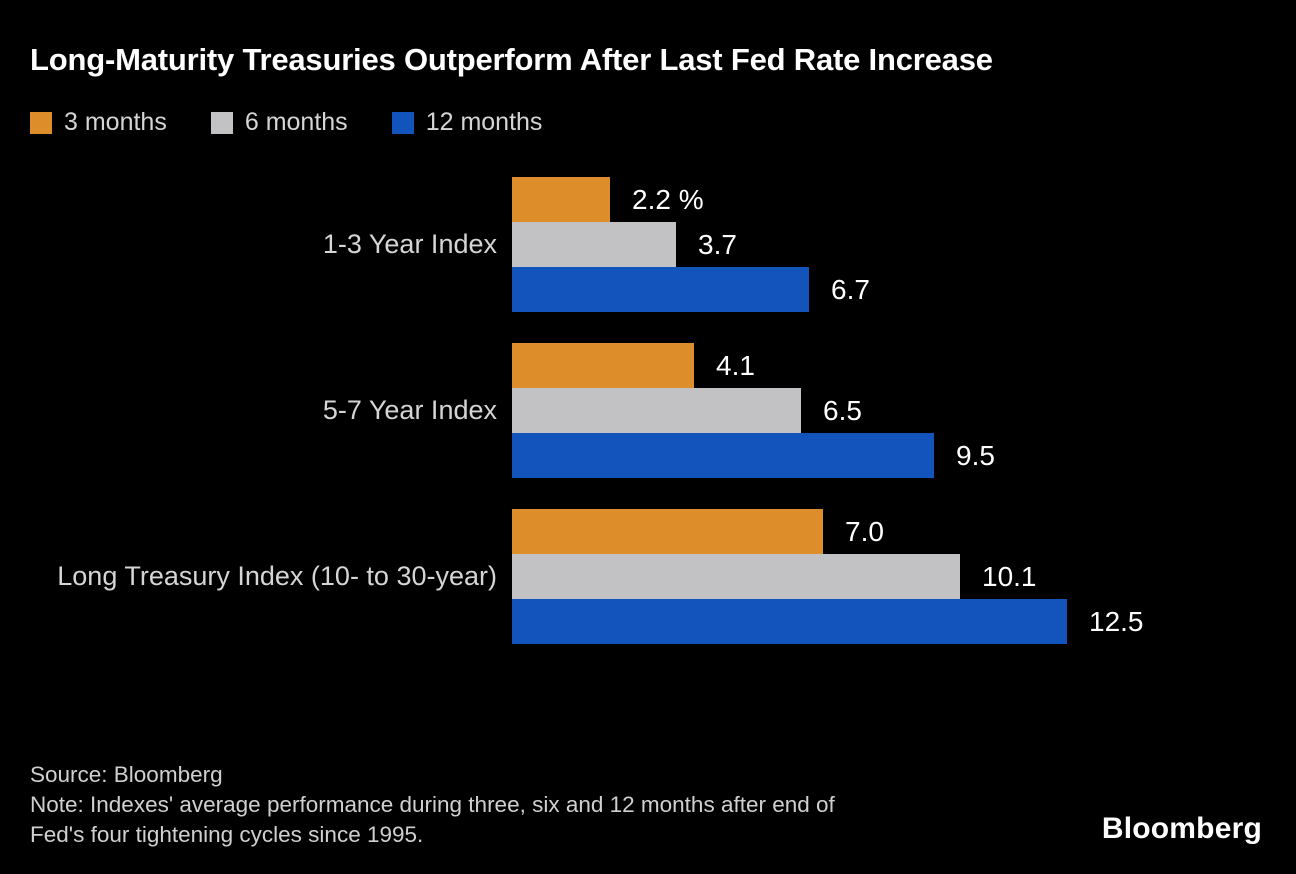 The image size is (1296, 874). What do you see at coordinates (1181, 828) in the screenshot?
I see `bloomberg-logo: Bloomberg` at bounding box center [1181, 828].